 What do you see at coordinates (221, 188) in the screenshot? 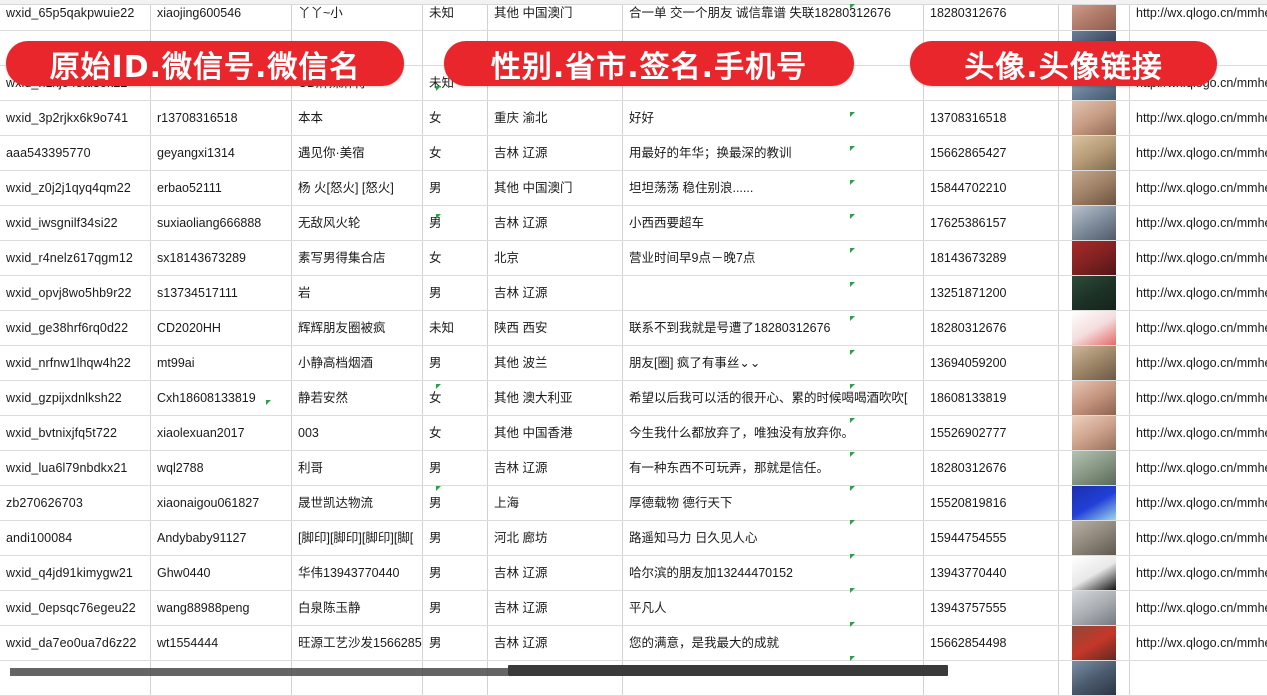
I see `cell-wechat-id: erbao52111` at bounding box center [221, 188].